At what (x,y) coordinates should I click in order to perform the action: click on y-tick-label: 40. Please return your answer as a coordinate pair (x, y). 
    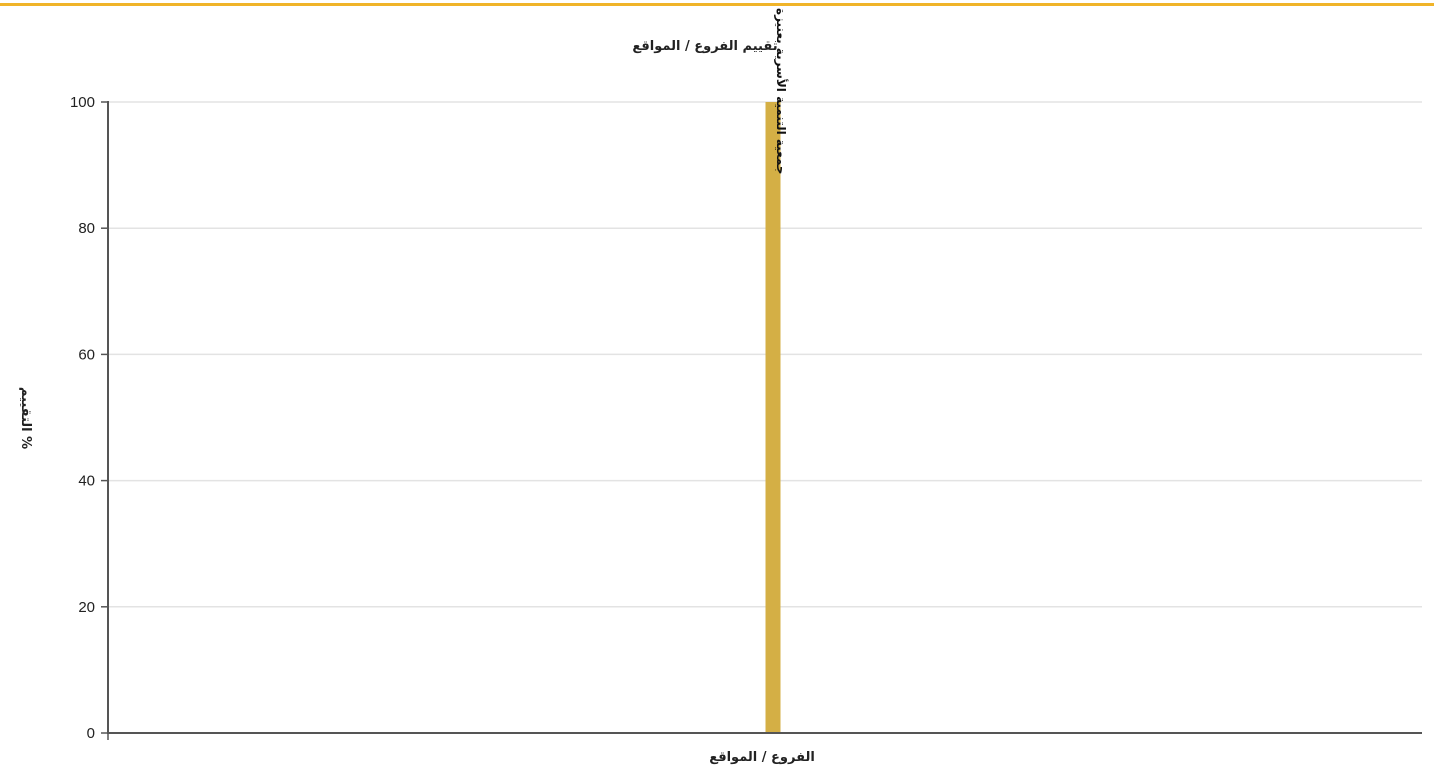
    Looking at the image, I should click on (86, 481).